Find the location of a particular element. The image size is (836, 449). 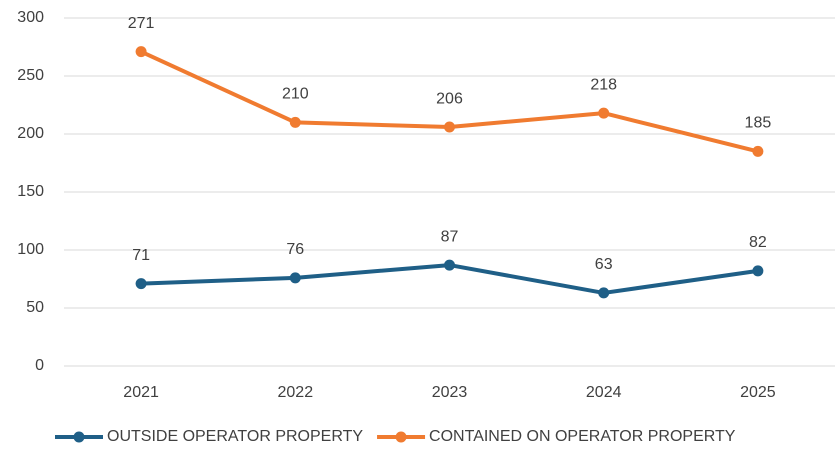

data-label: 206 is located at coordinates (449, 98).